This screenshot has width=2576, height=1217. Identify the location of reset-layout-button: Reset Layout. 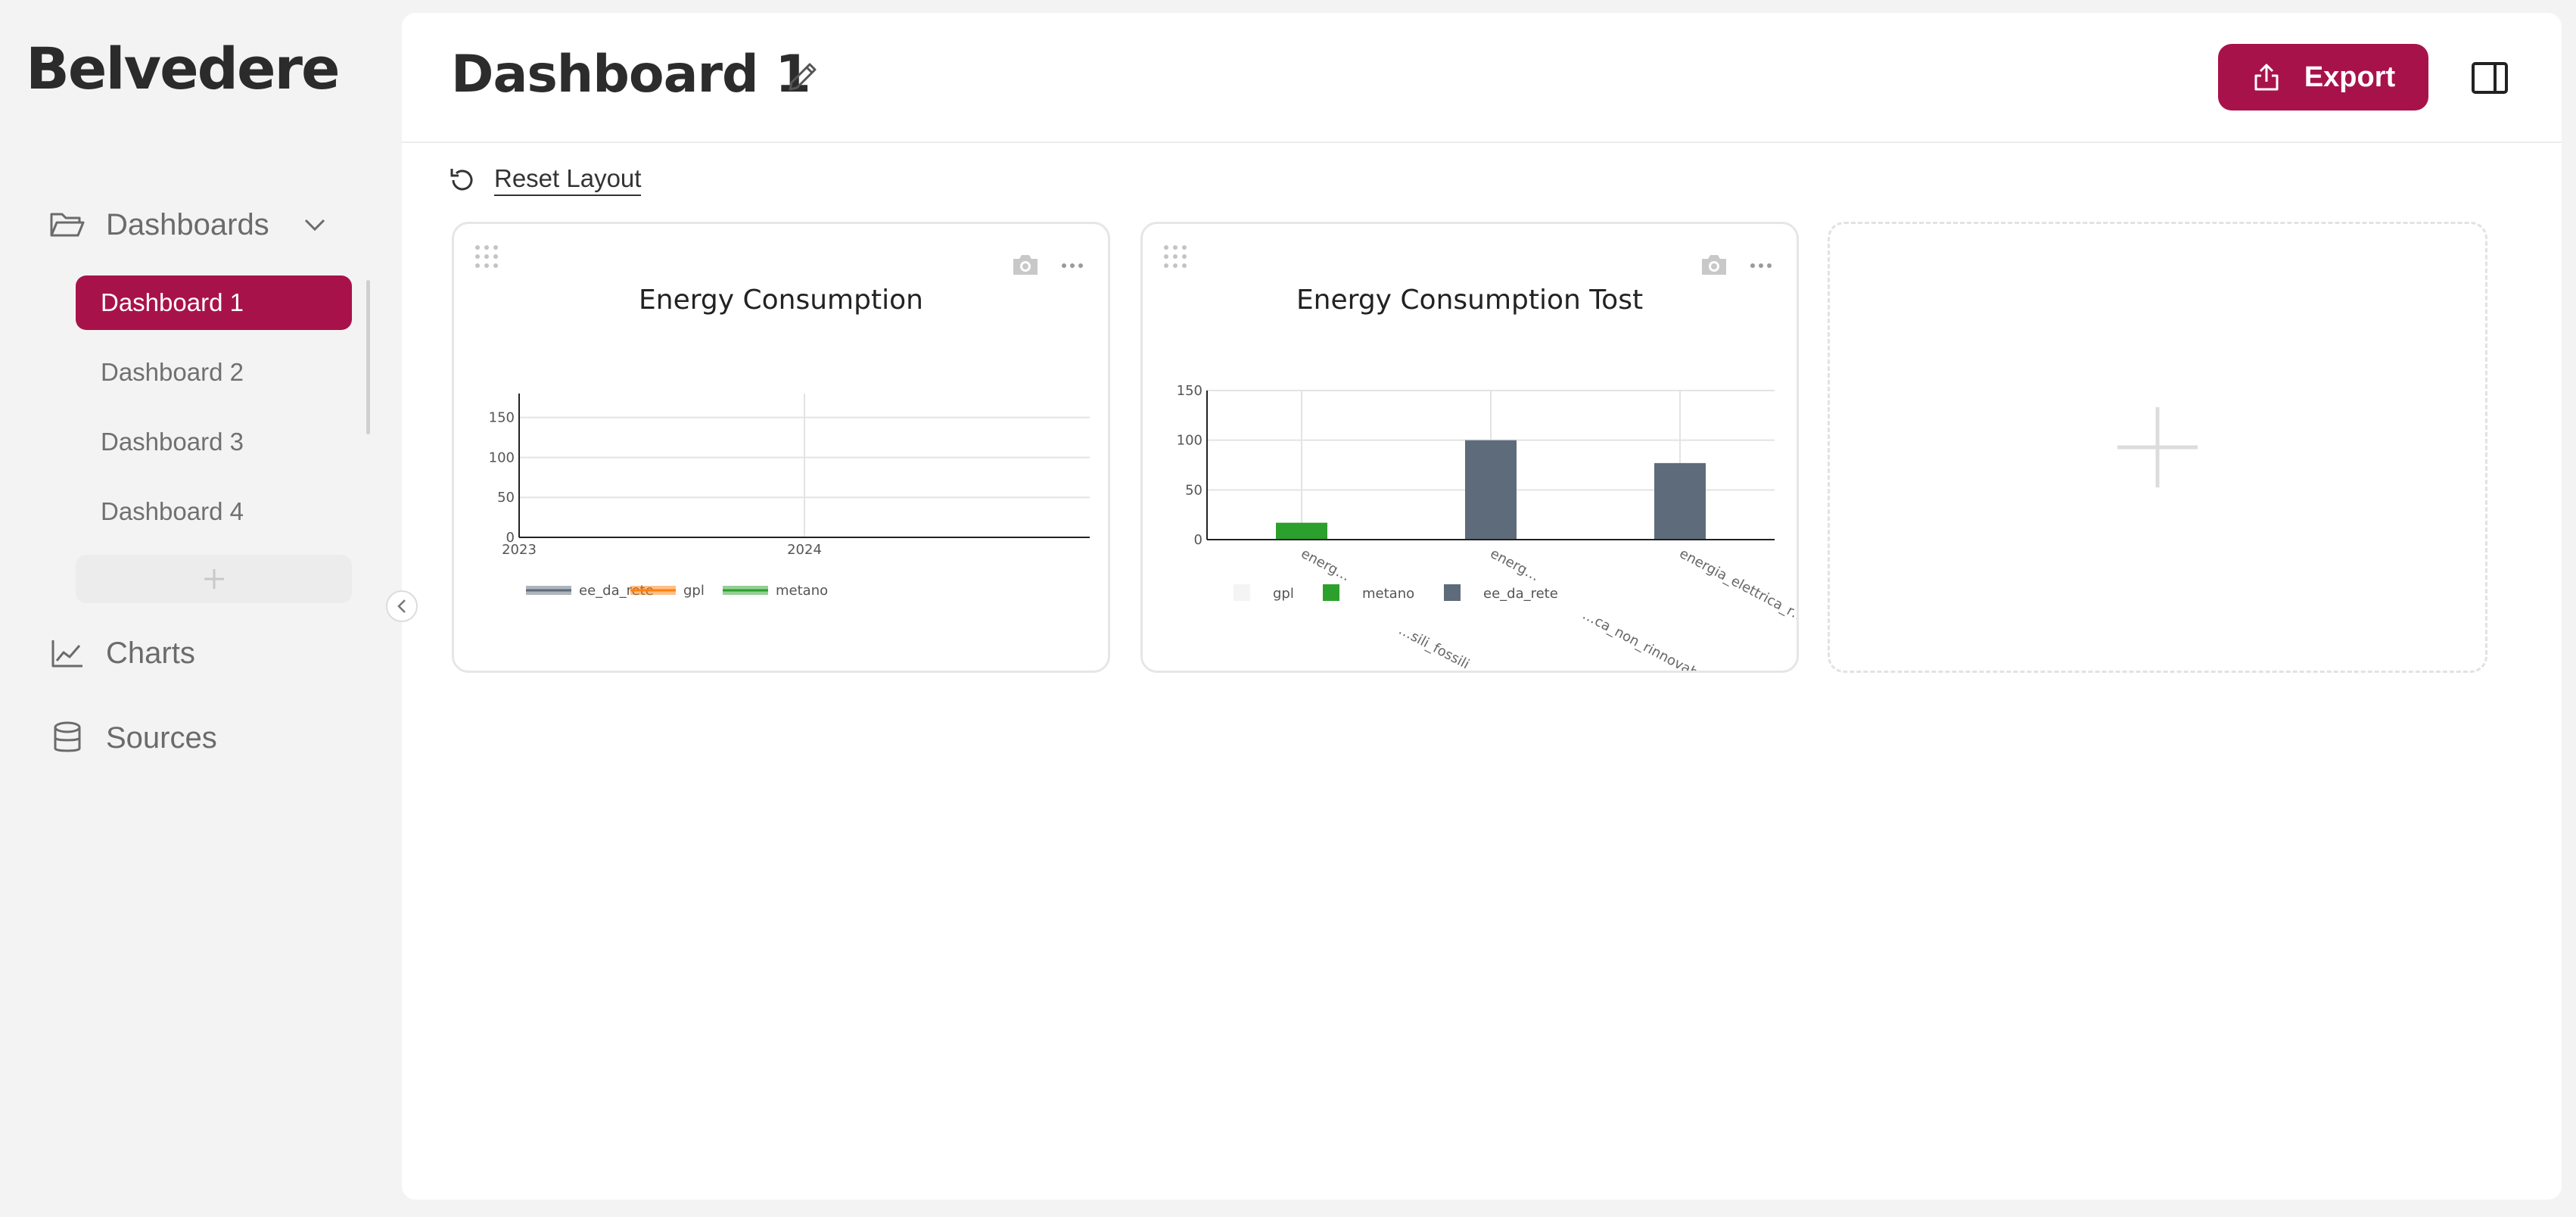
(544, 180).